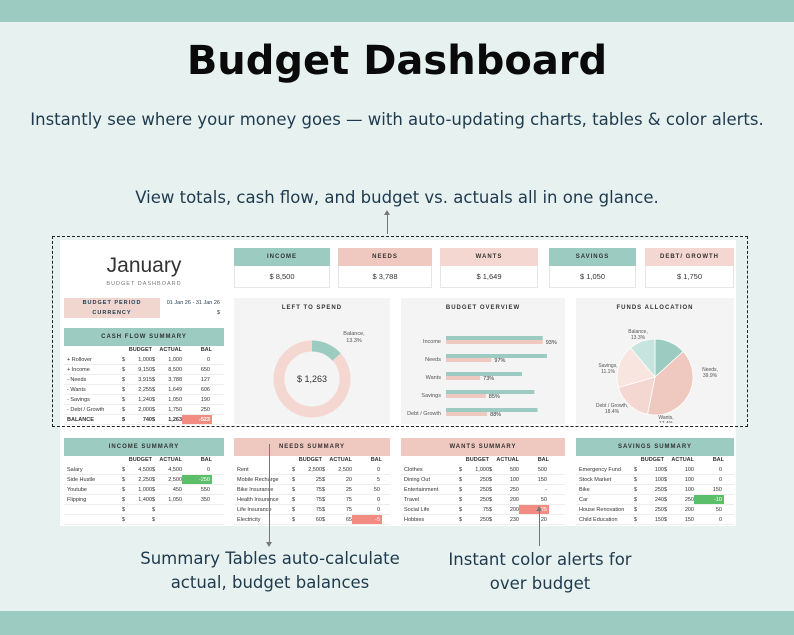 The image size is (794, 635). I want to click on actual-cell: 20, so click(348, 480).